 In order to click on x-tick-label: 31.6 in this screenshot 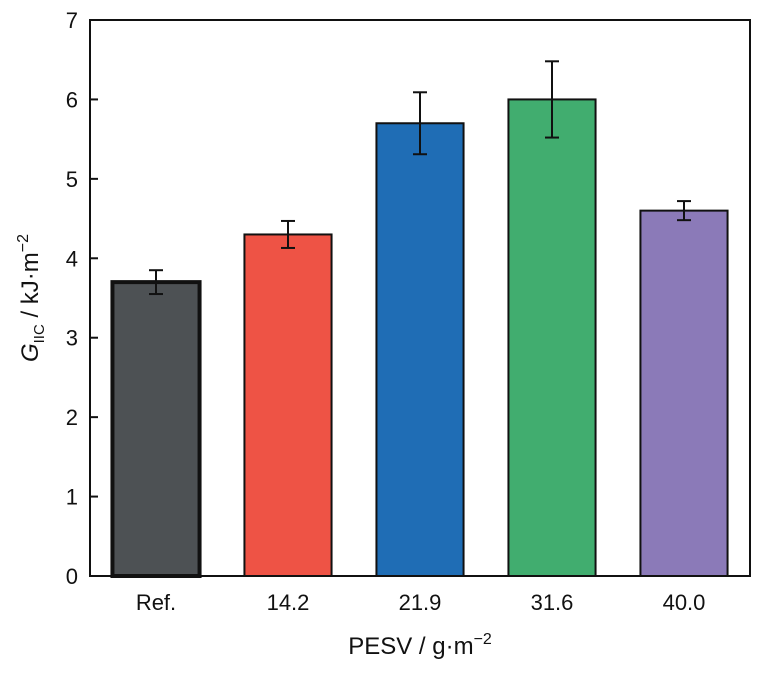, I will do `click(552, 602)`.